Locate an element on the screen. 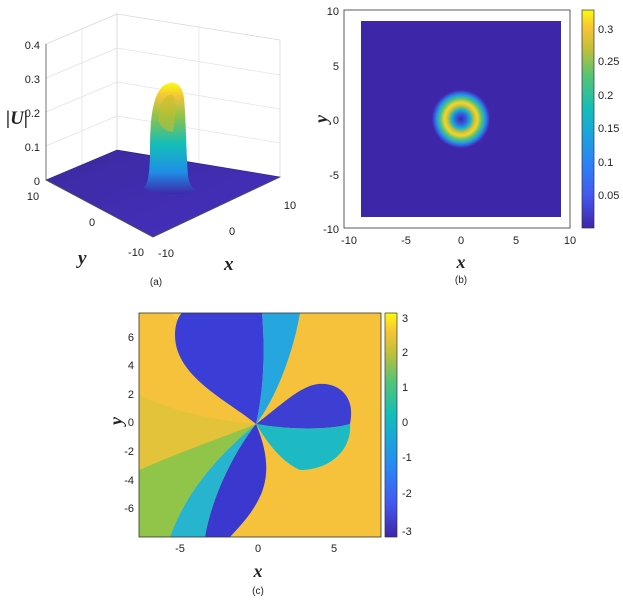 The height and width of the screenshot is (605, 623). panel-b-cbtick-3: 0.15 is located at coordinates (608, 129).